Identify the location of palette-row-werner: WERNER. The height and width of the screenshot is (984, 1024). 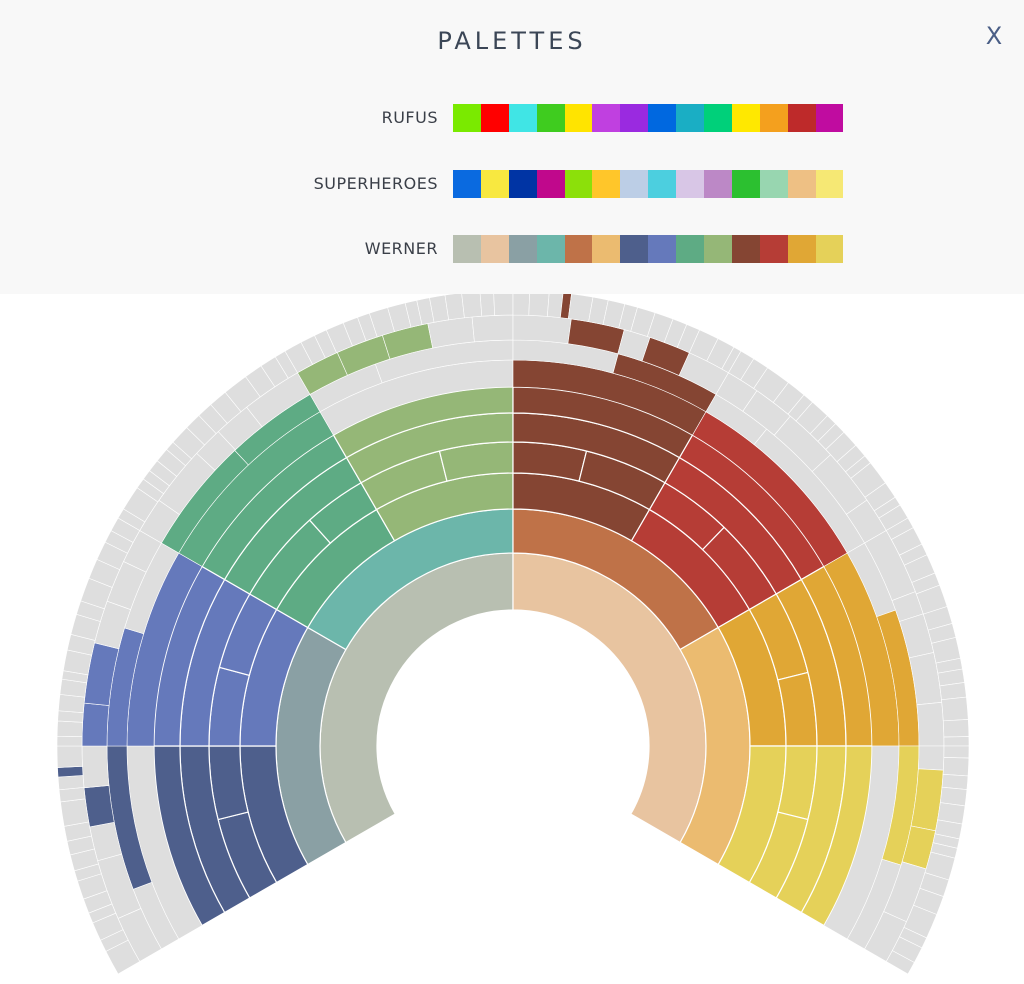
(512, 250).